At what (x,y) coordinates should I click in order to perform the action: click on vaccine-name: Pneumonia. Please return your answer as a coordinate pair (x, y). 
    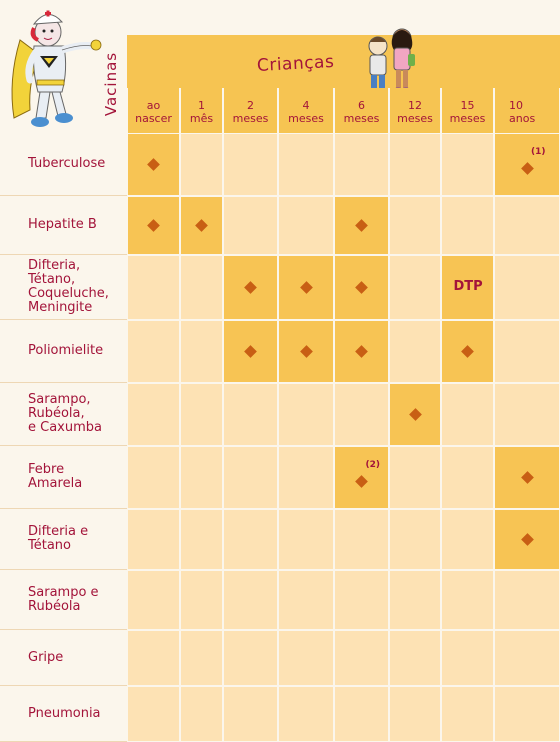
    Looking at the image, I should click on (64, 713).